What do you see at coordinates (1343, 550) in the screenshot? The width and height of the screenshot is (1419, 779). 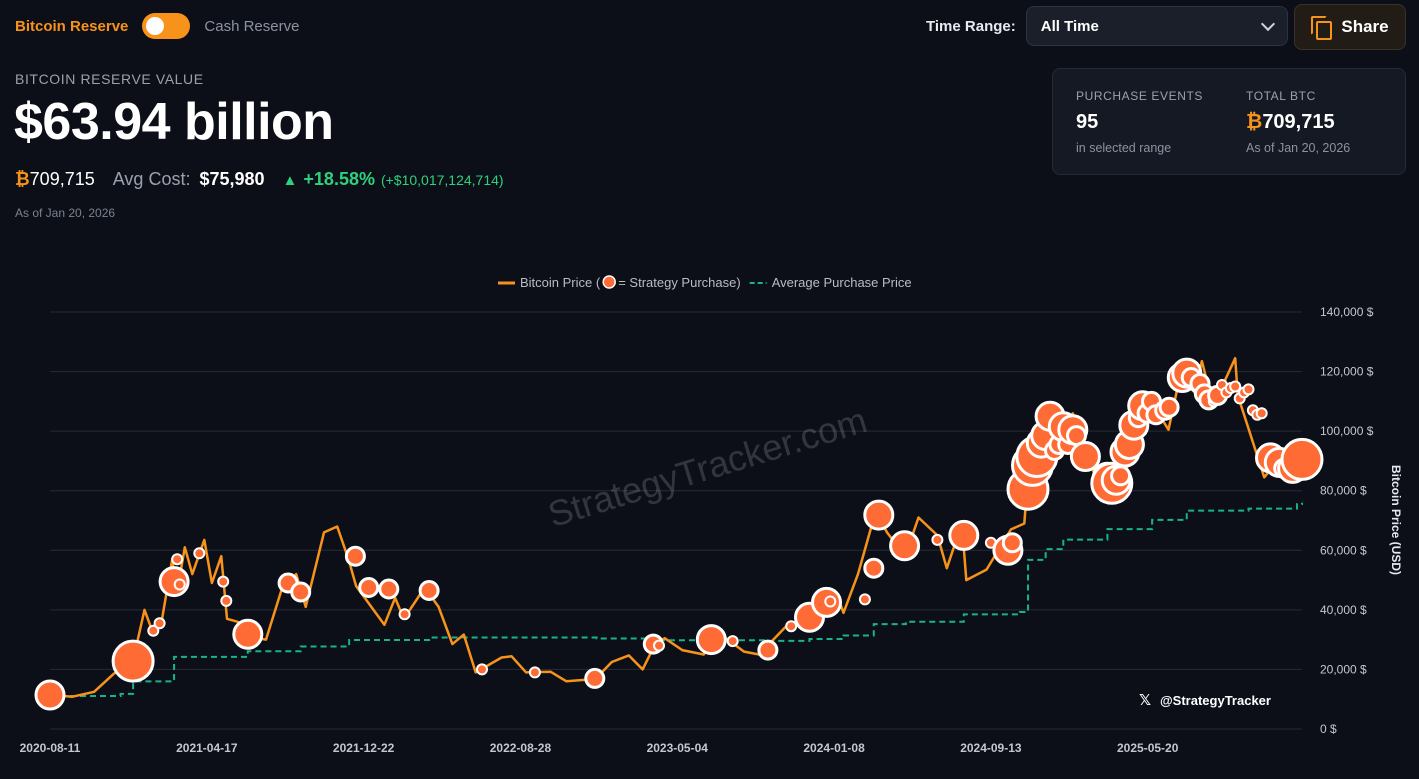 I see `y-tick-label: 60,000 $` at bounding box center [1343, 550].